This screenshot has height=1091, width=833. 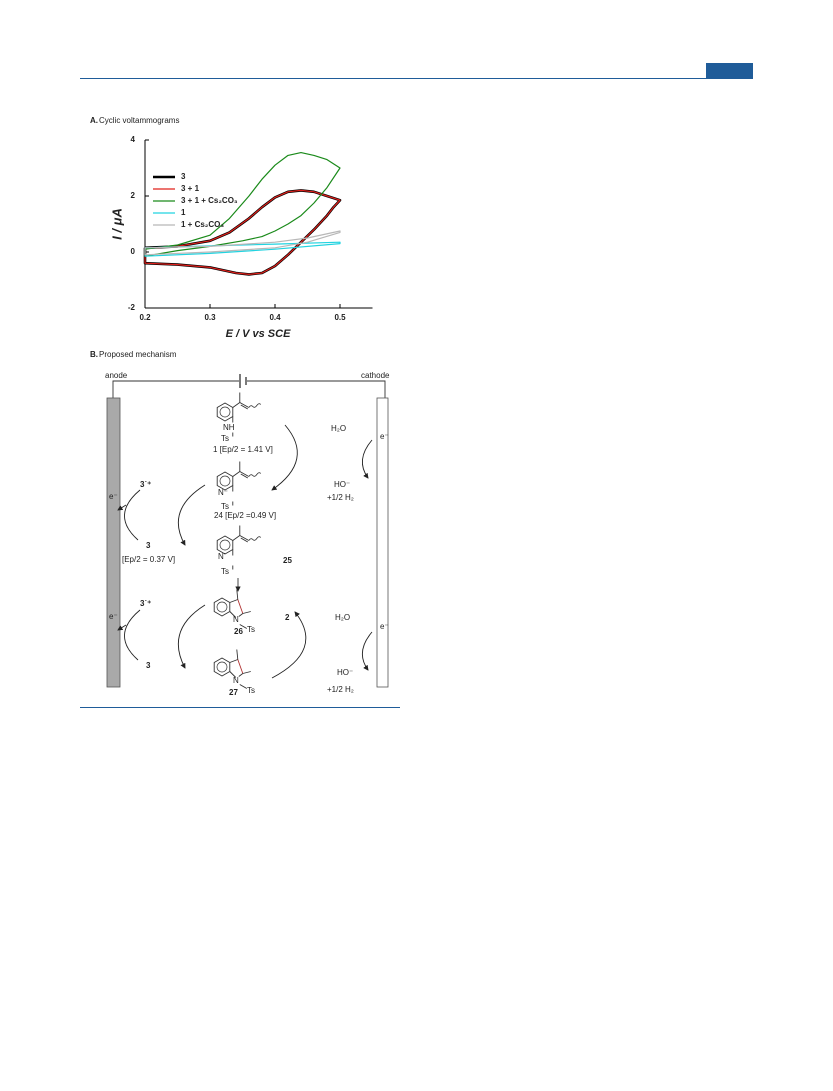 I want to click on panel-title: Proposed mechanism, so click(x=138, y=354).